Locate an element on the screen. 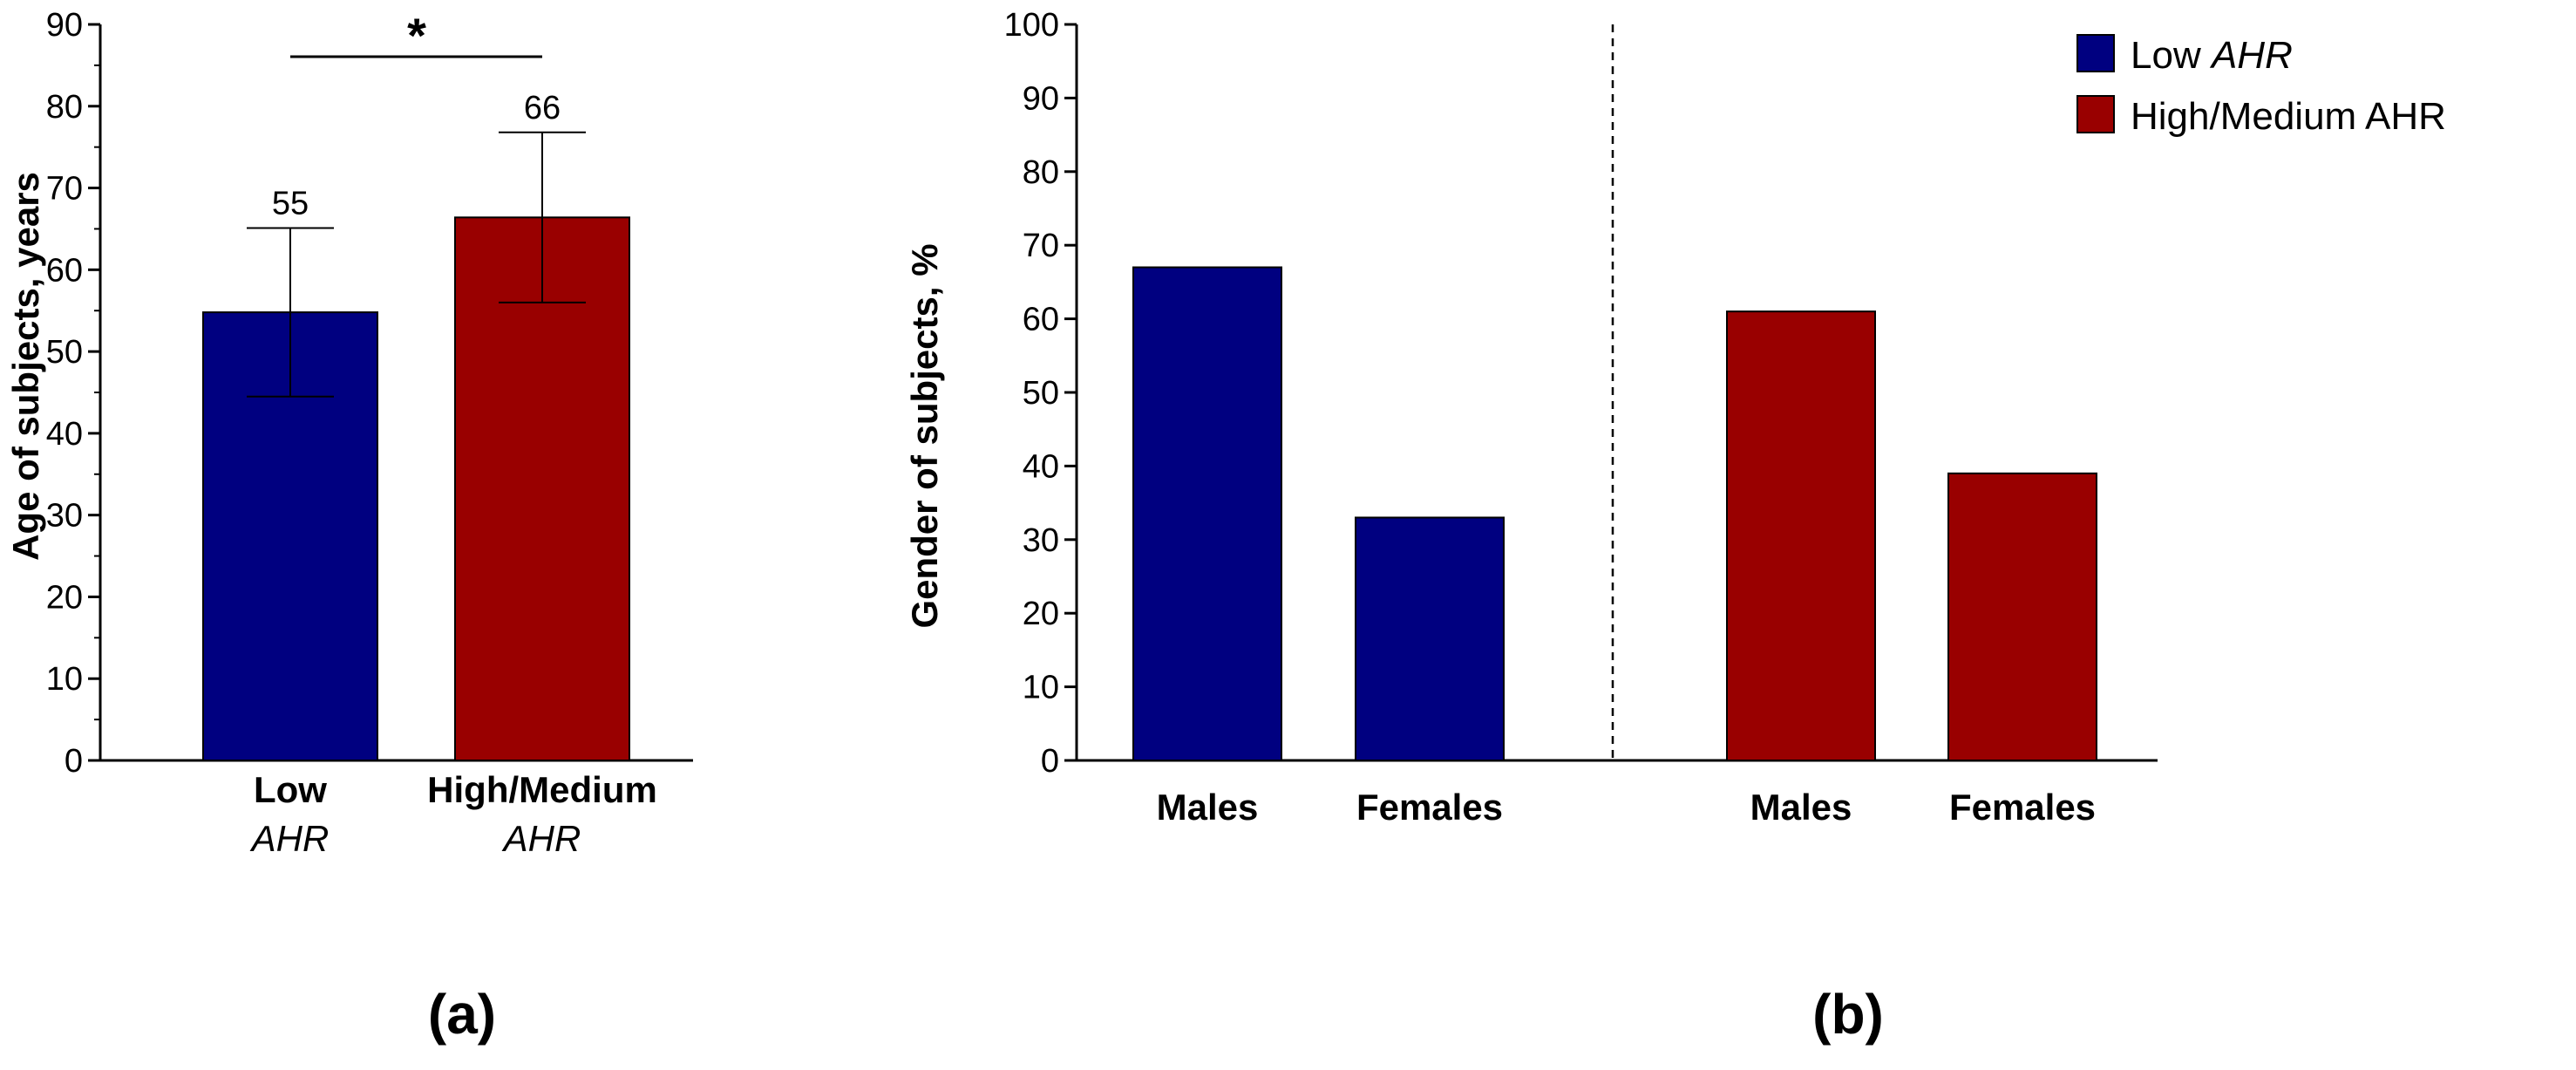  category-label-females-high: Females is located at coordinates (2023, 807).